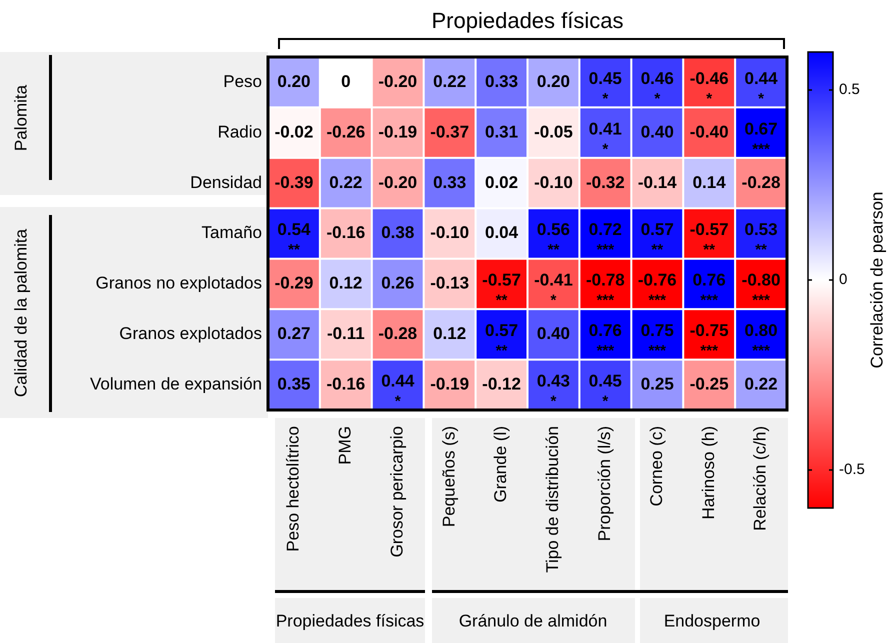 This screenshot has height=643, width=892. What do you see at coordinates (346, 81) in the screenshot?
I see `data-label: 0` at bounding box center [346, 81].